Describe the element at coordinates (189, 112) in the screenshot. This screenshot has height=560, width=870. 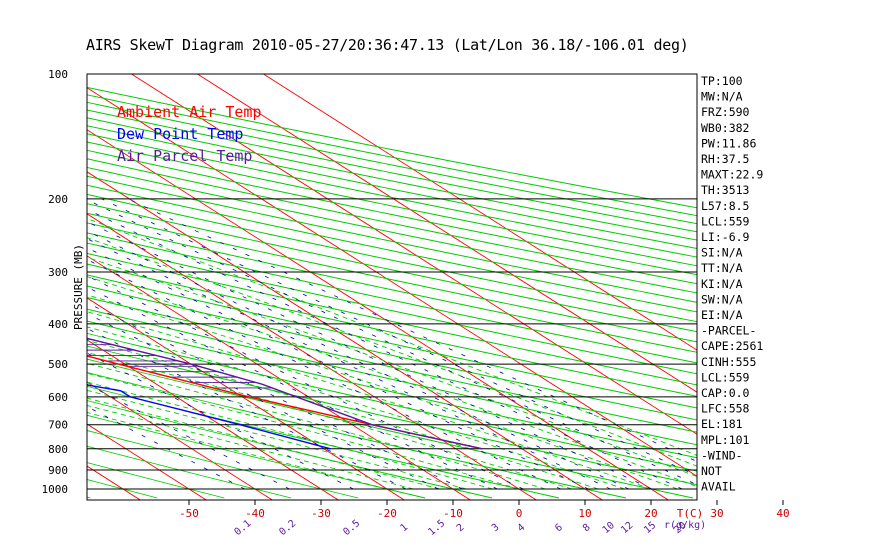
I see `legend-entry: Ambient Air Temp` at that location.